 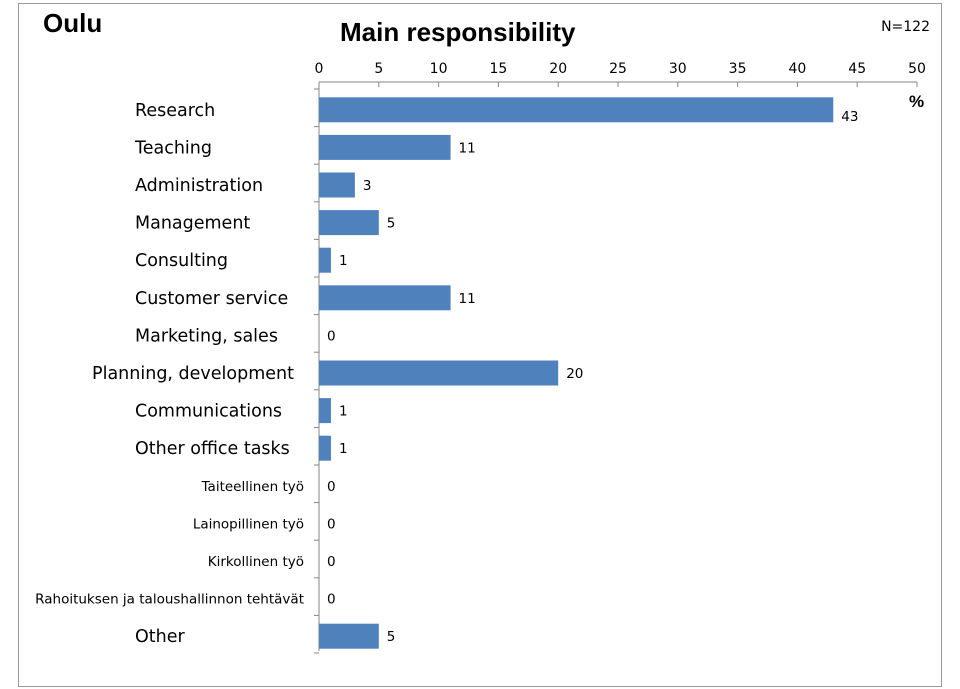 What do you see at coordinates (574, 374) in the screenshot?
I see `value-label: 20` at bounding box center [574, 374].